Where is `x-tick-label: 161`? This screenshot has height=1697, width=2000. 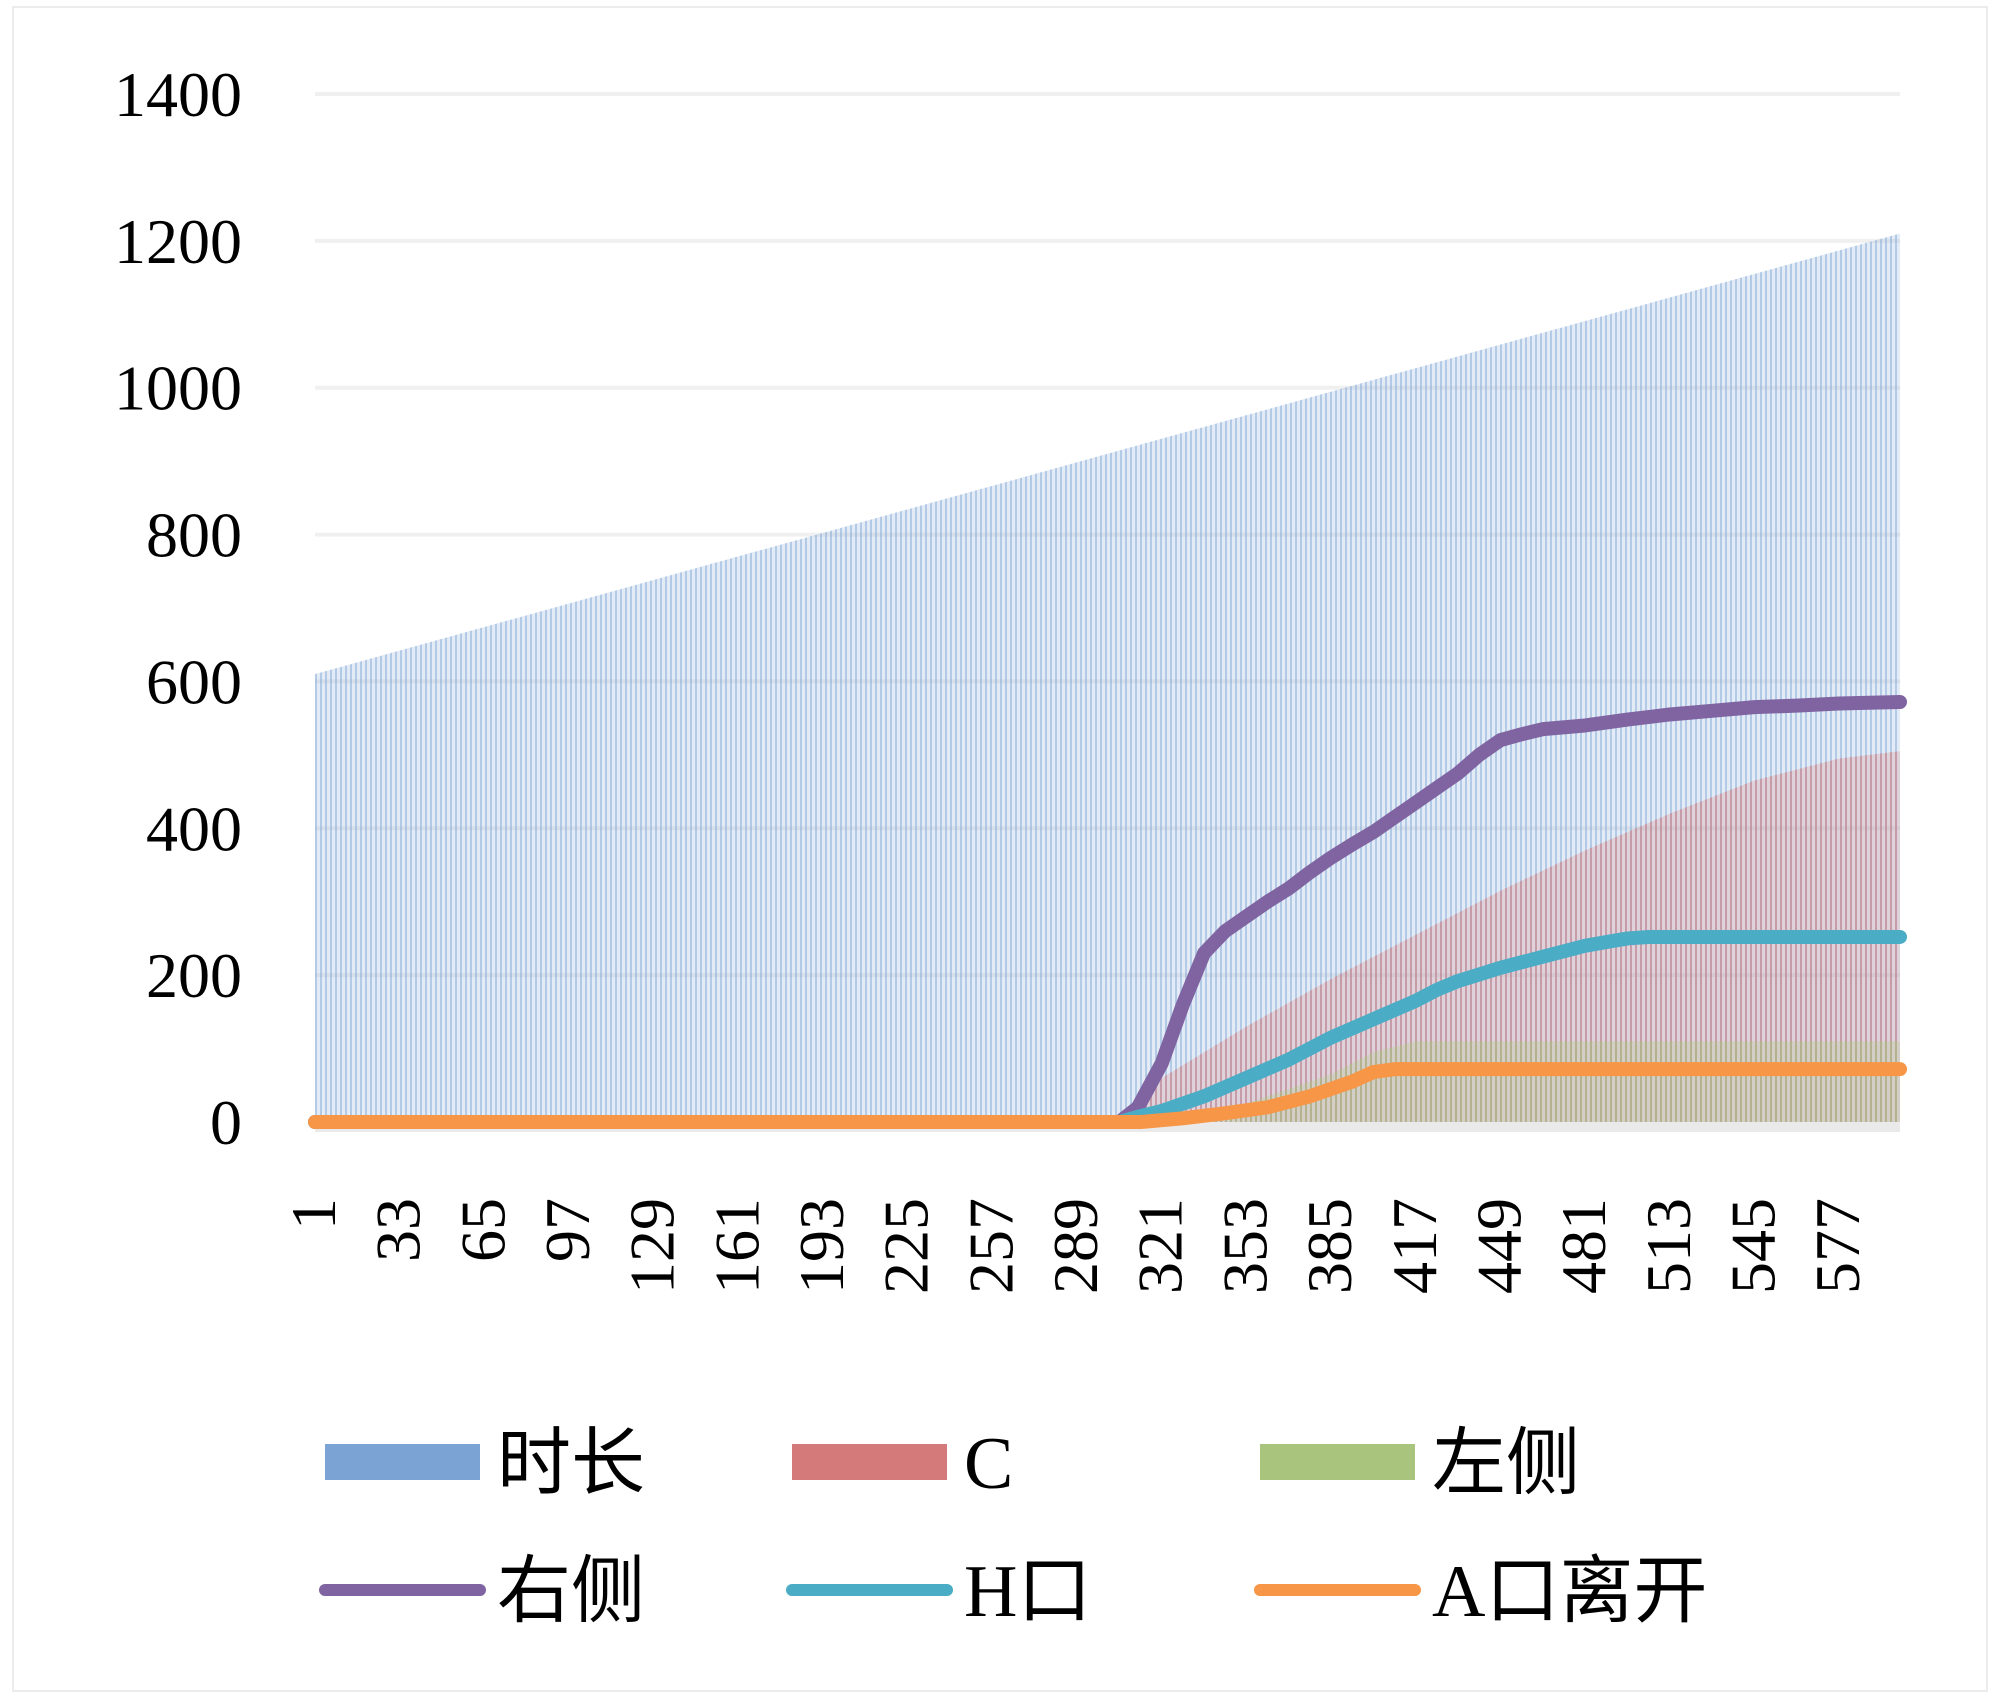
x-tick-label: 161 is located at coordinates (736, 1246).